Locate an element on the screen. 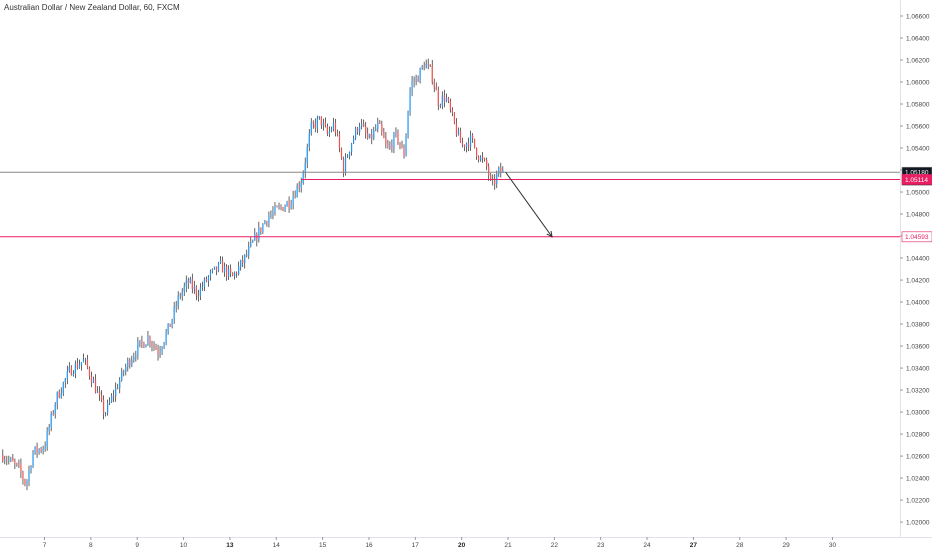 The height and width of the screenshot is (550, 932). price-label: 1.05180 is located at coordinates (917, 173).